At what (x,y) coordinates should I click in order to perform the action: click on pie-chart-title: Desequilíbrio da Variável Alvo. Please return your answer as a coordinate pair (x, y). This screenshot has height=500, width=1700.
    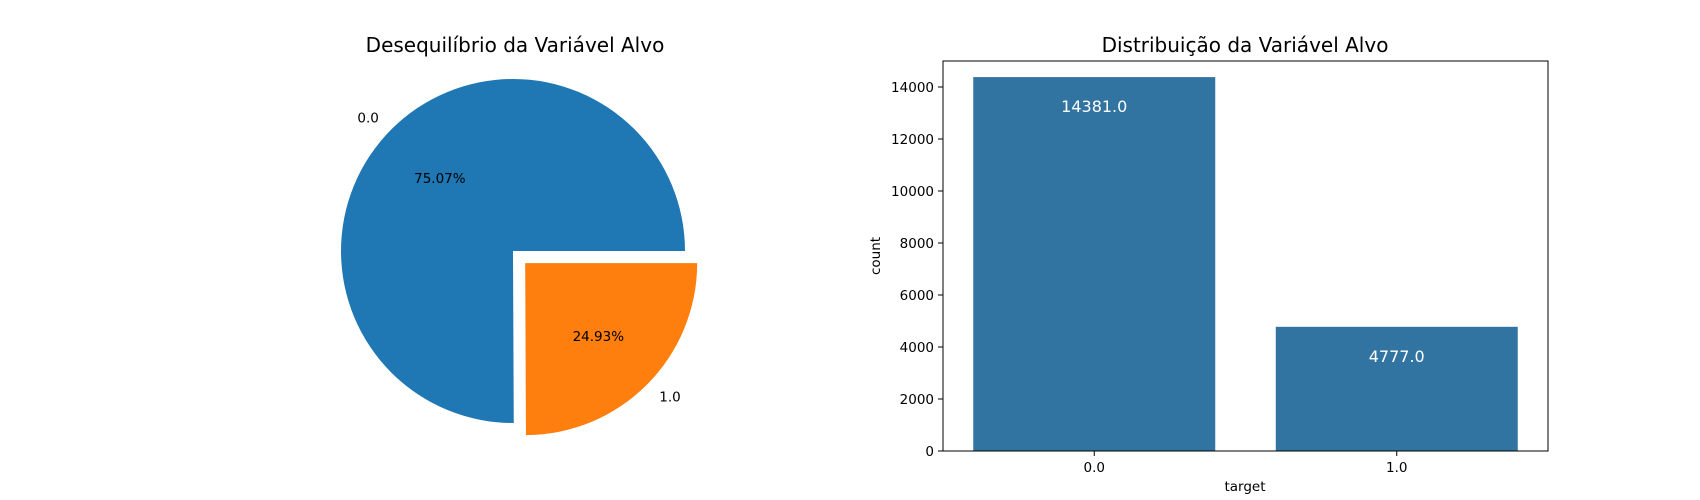
    Looking at the image, I should click on (515, 45).